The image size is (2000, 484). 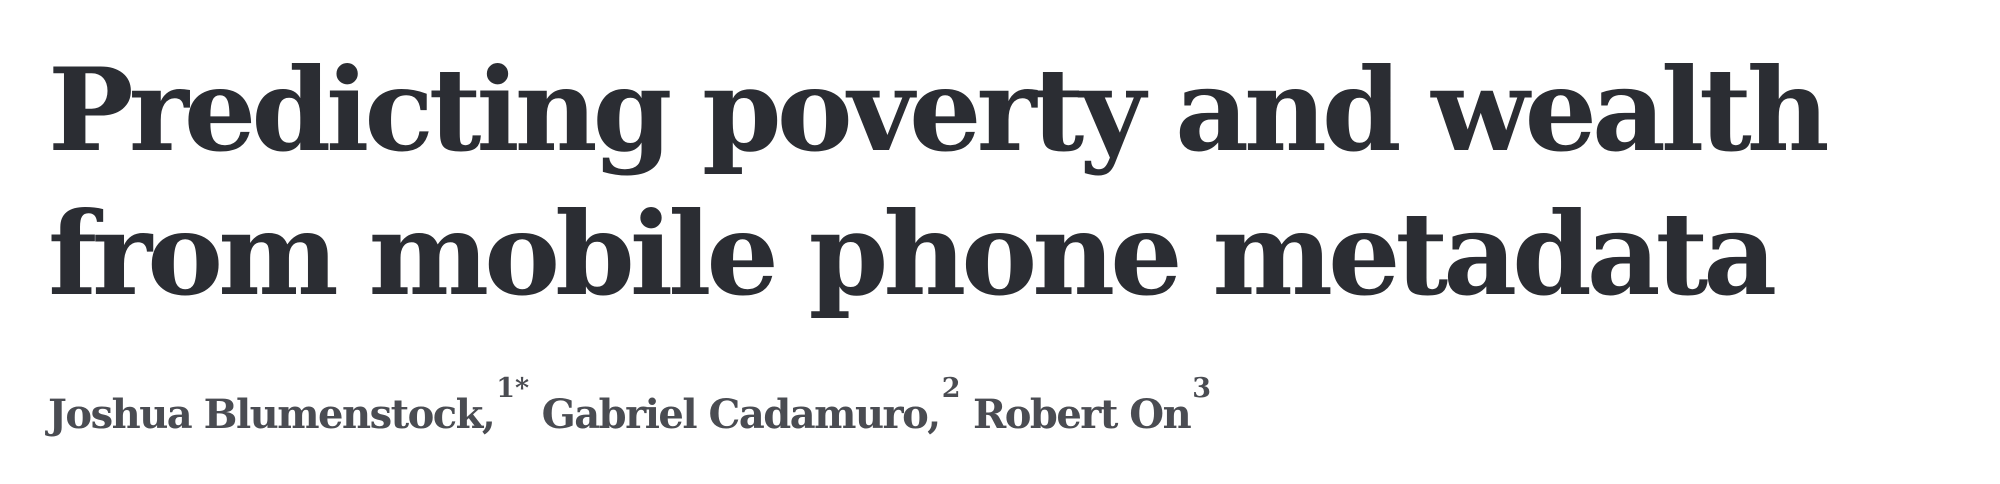 I want to click on author-3: Robert On3, so click(x=1091, y=406).